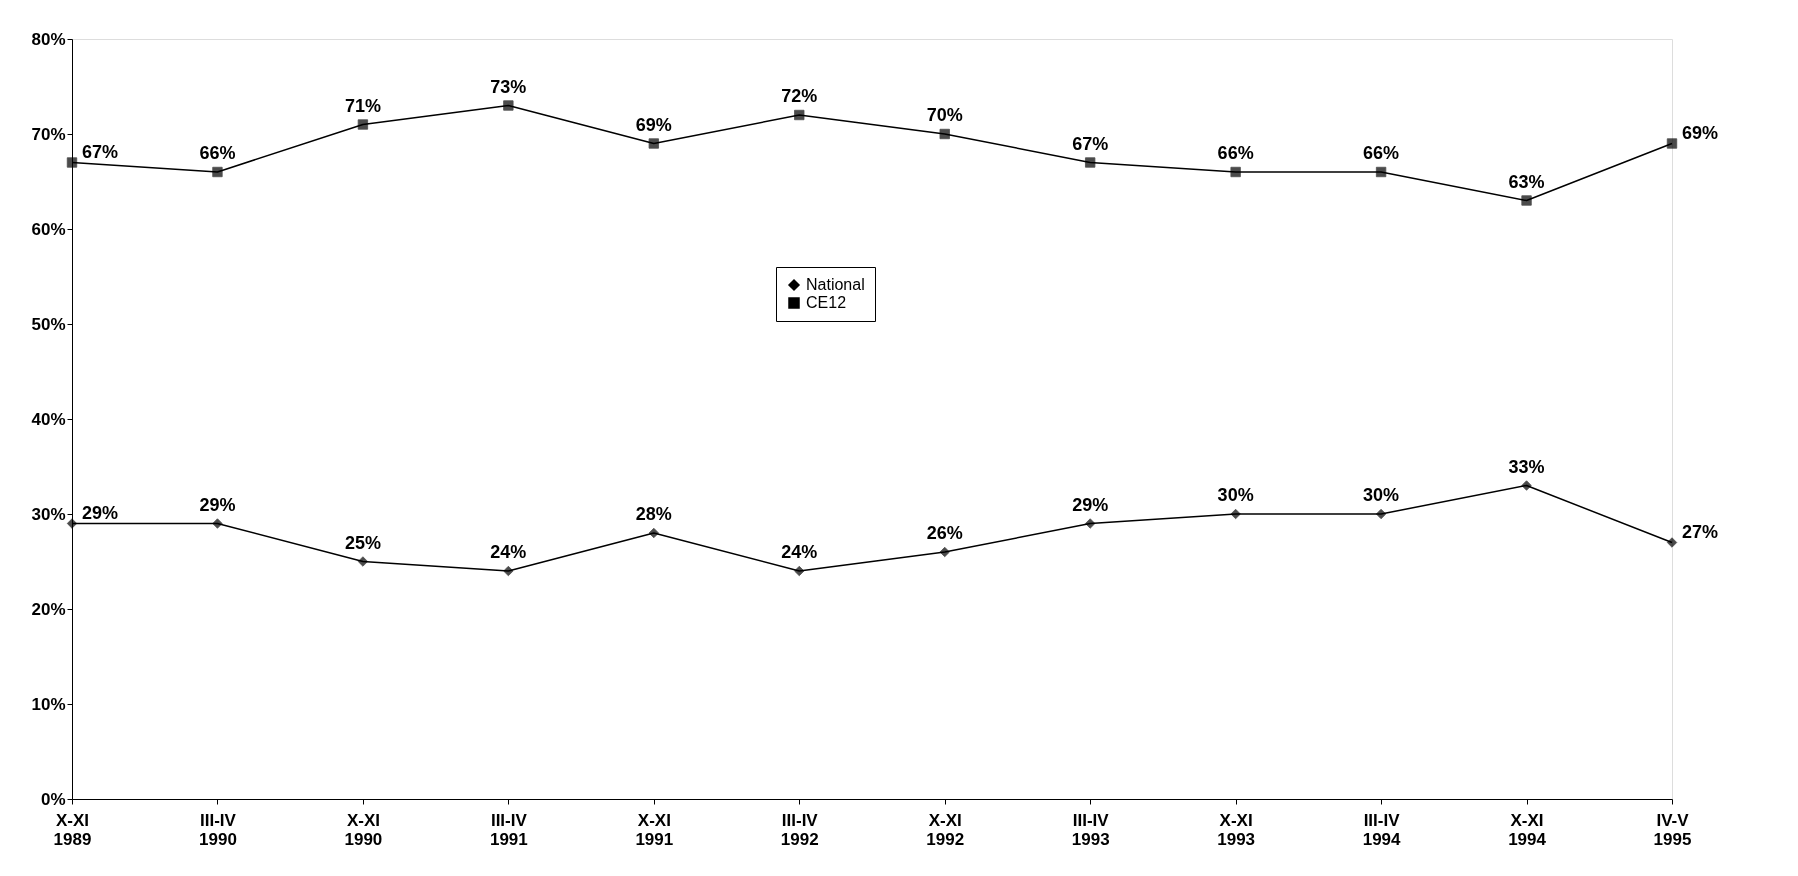  I want to click on y-tick-label: 60%, so click(48, 229).